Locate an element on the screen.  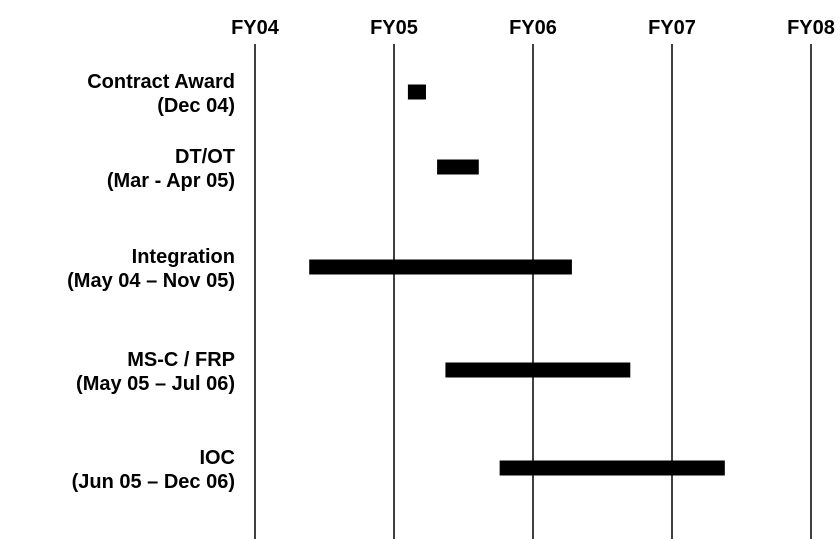
fy-label-fy08: FY08 is located at coordinates (811, 28).